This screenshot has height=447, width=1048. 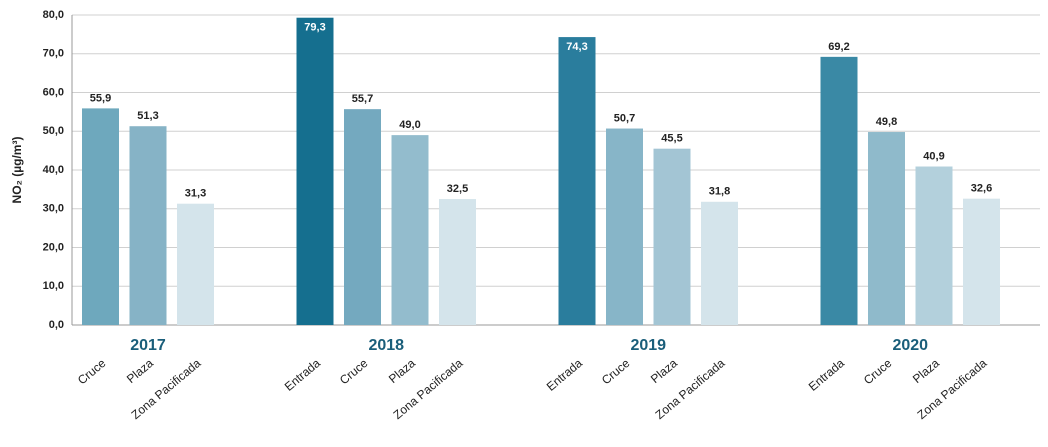 I want to click on value-label: 49,0, so click(x=409, y=125).